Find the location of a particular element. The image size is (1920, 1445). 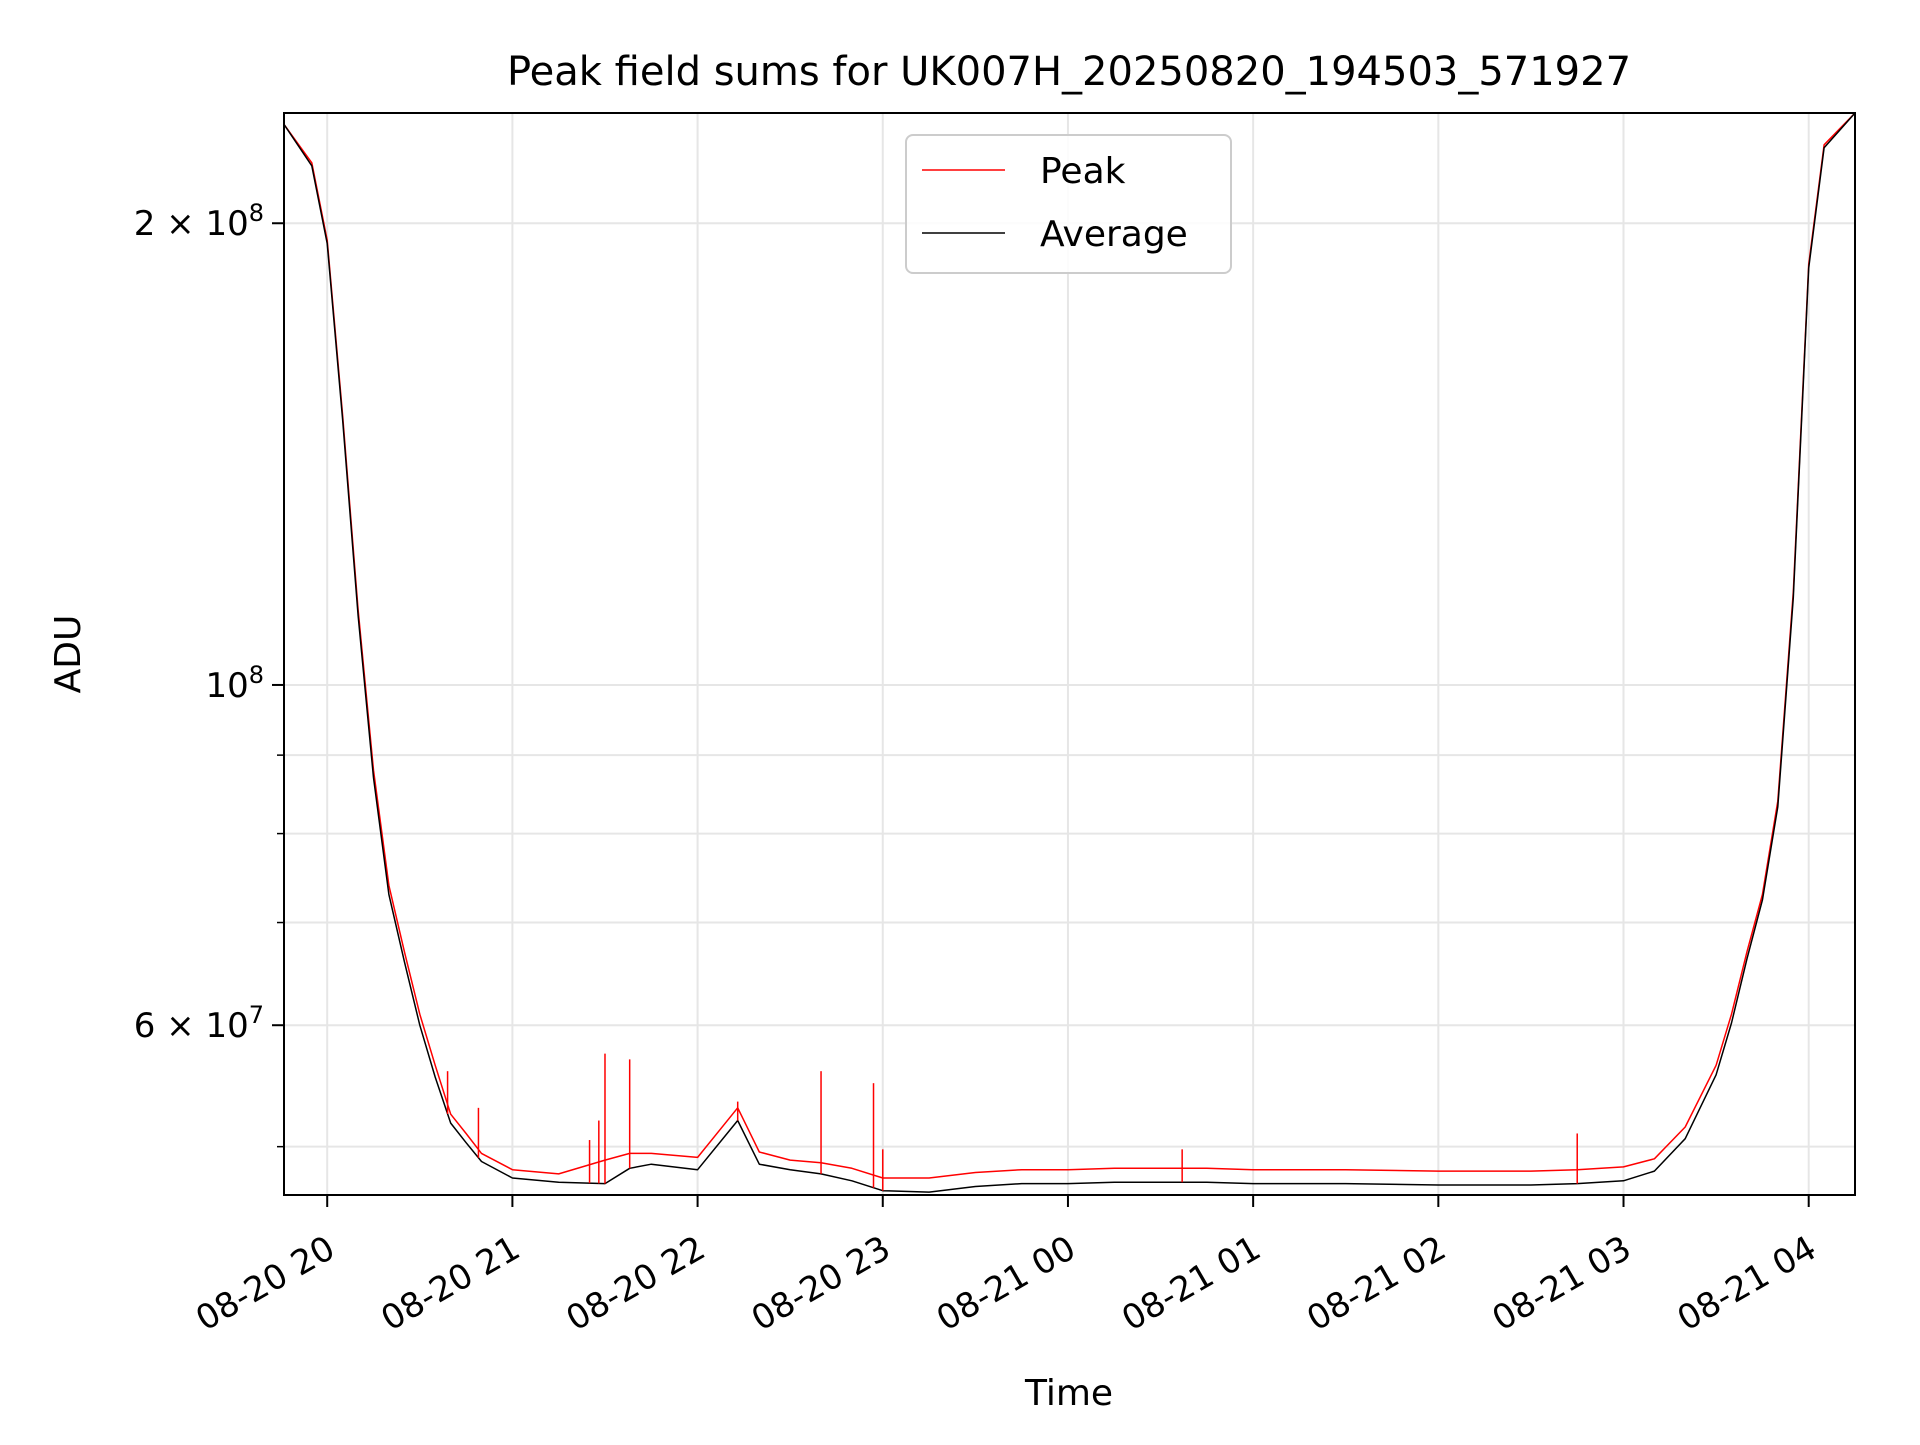

legend: Peak Average is located at coordinates (1068, 204).